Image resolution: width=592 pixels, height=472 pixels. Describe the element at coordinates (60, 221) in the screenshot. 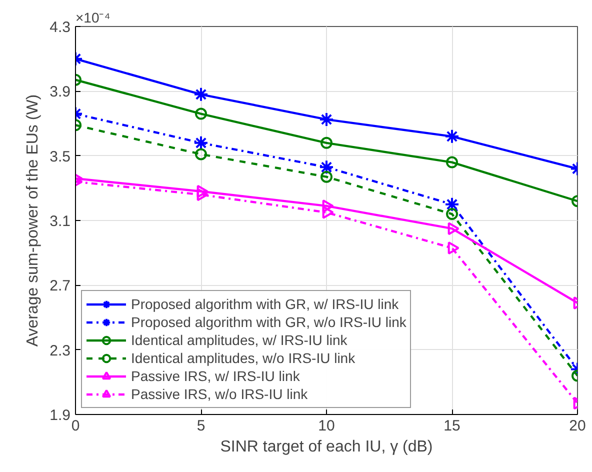

I see `y-tick-label: 3.1` at that location.